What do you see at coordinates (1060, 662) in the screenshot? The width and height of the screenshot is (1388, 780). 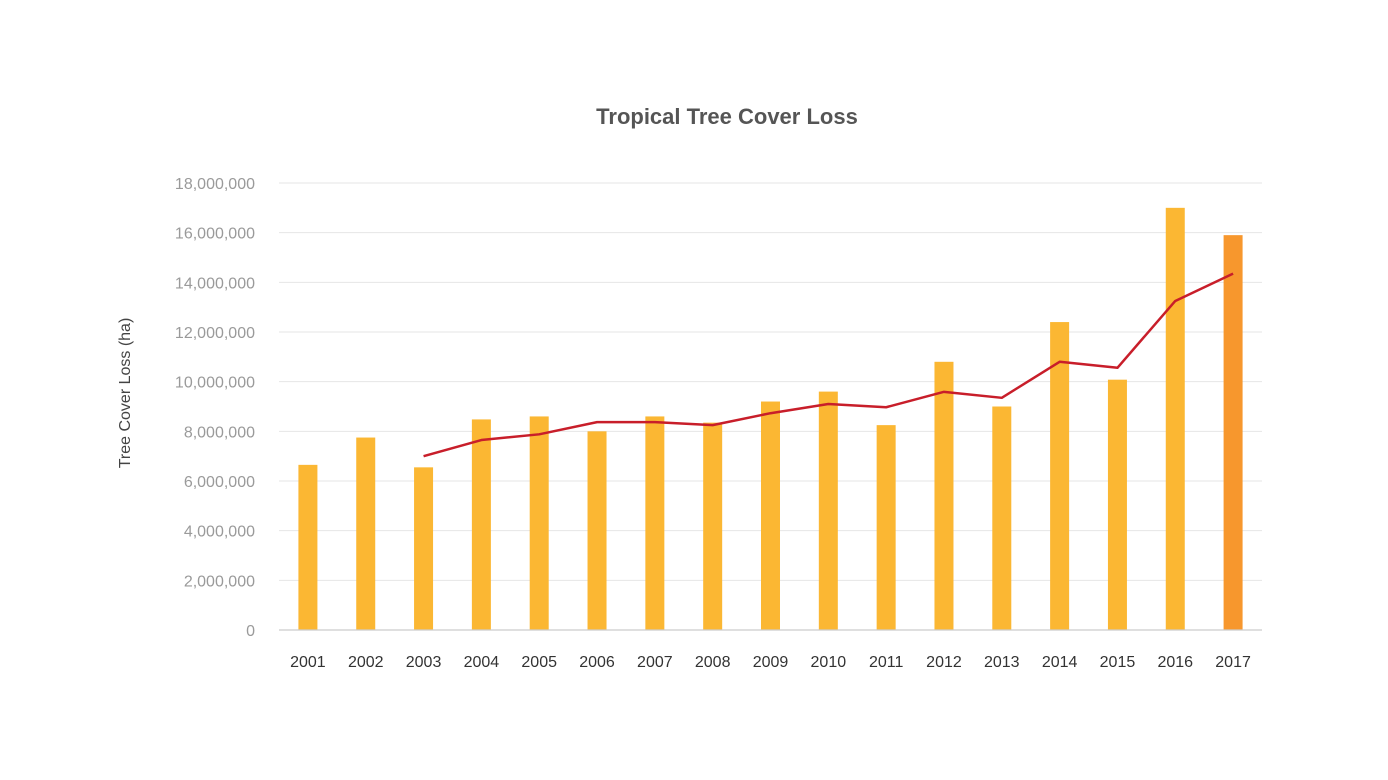 I see `x-tick-label: 2014` at bounding box center [1060, 662].